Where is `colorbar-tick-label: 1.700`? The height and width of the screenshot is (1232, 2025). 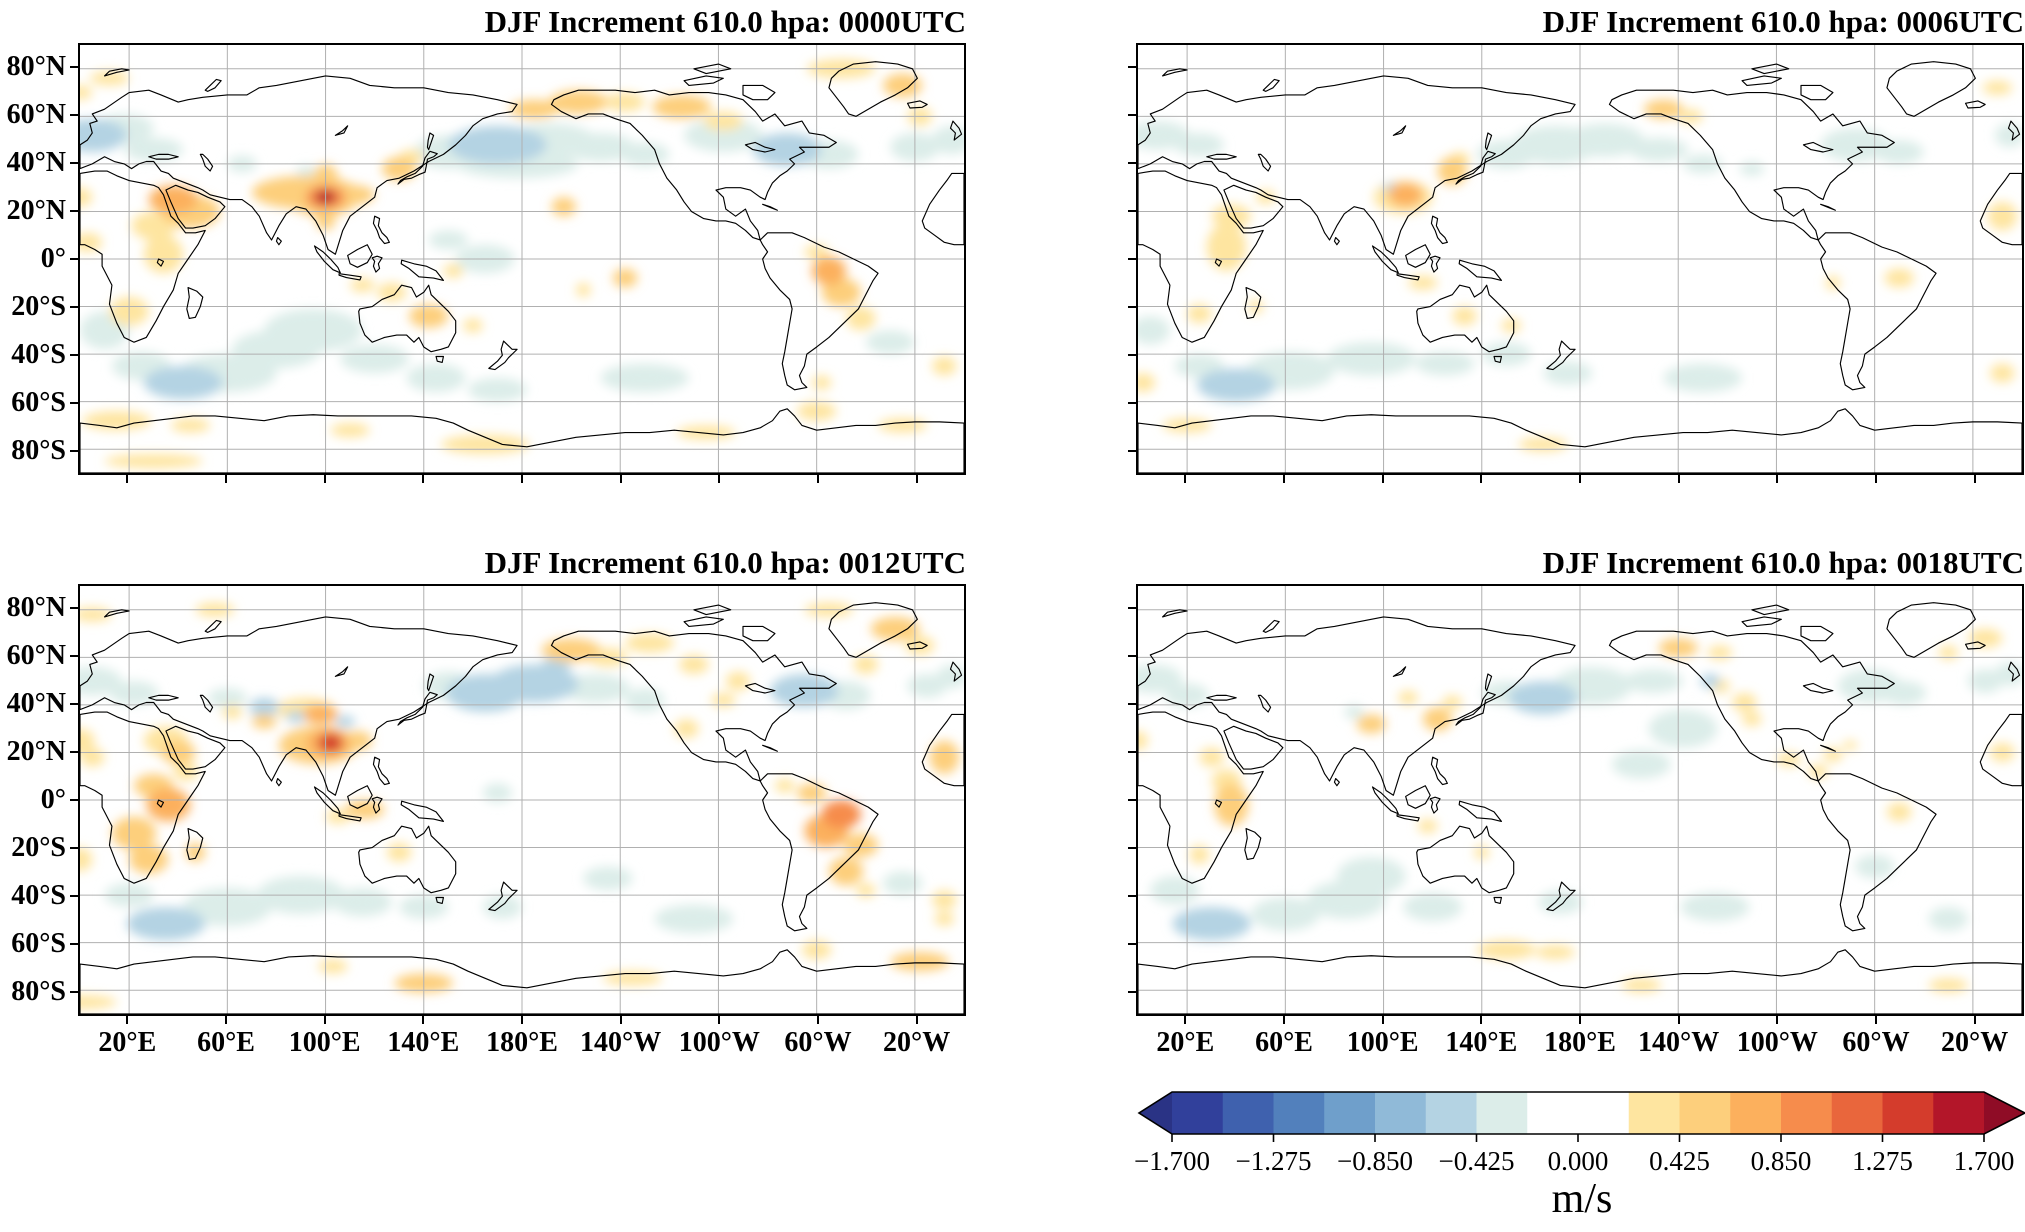 colorbar-tick-label: 1.700 is located at coordinates (1984, 1161).